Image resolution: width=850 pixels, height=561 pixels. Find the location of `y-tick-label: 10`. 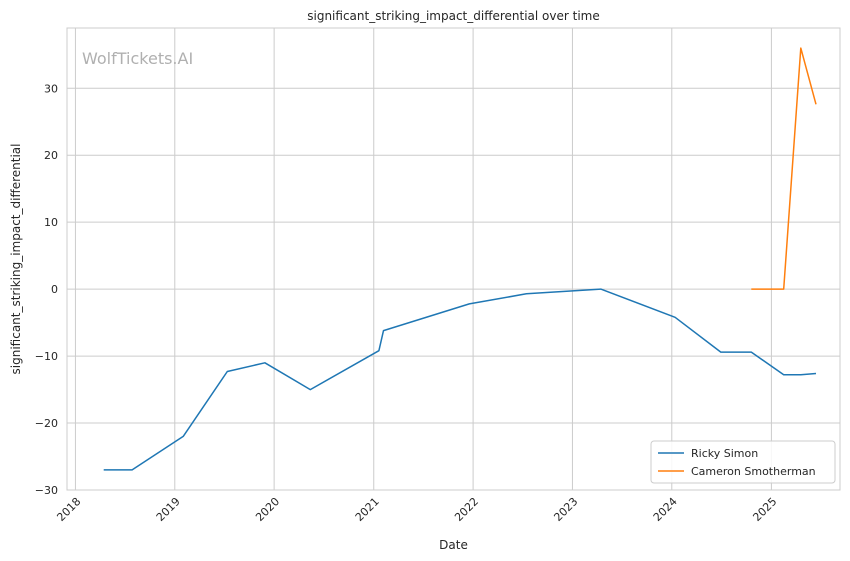

y-tick-label: 10 is located at coordinates (51, 222).